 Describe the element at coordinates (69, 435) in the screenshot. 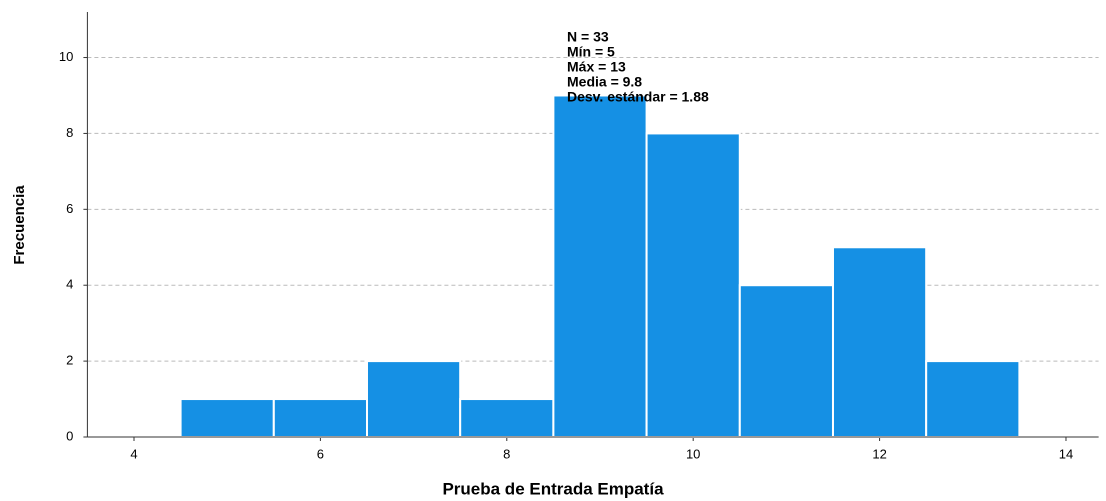

I see `y-tick-label: 0` at that location.